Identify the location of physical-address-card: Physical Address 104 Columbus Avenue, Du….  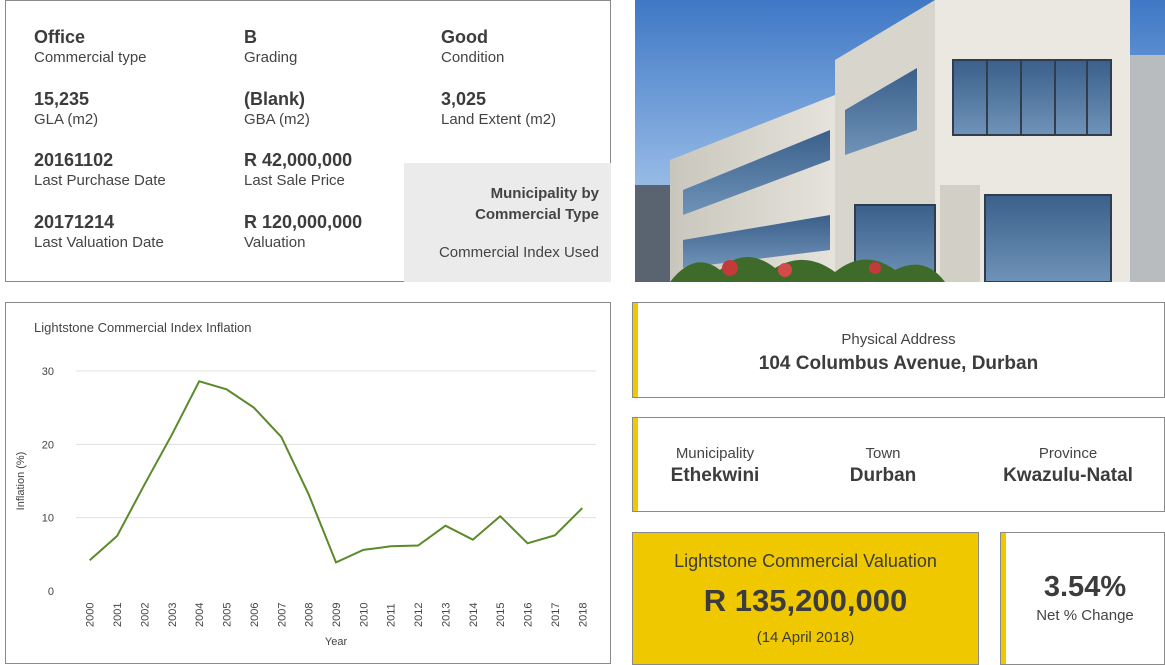
(898, 350).